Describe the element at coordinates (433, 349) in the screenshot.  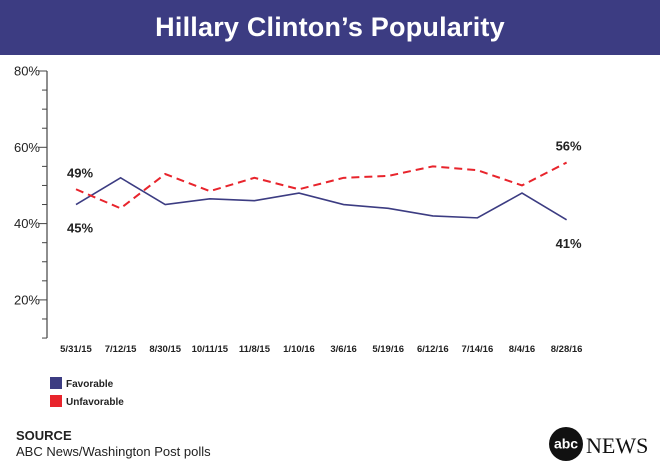
I see `x-tick-label: 6/12/16` at that location.